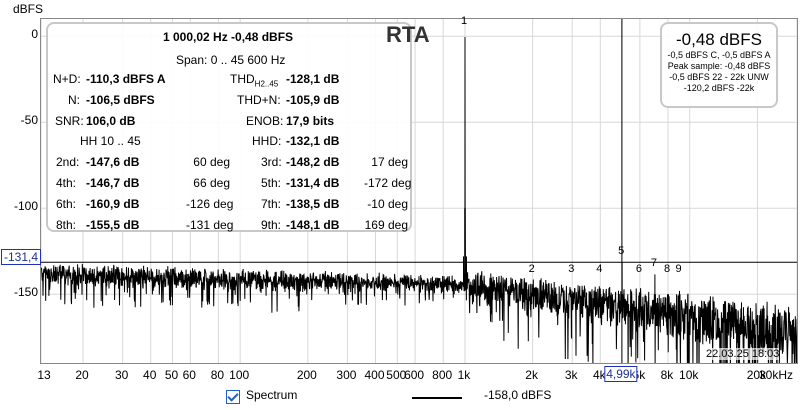 This screenshot has height=410, width=800. I want to click on harmonic-phase: -126 deg, so click(210, 204).